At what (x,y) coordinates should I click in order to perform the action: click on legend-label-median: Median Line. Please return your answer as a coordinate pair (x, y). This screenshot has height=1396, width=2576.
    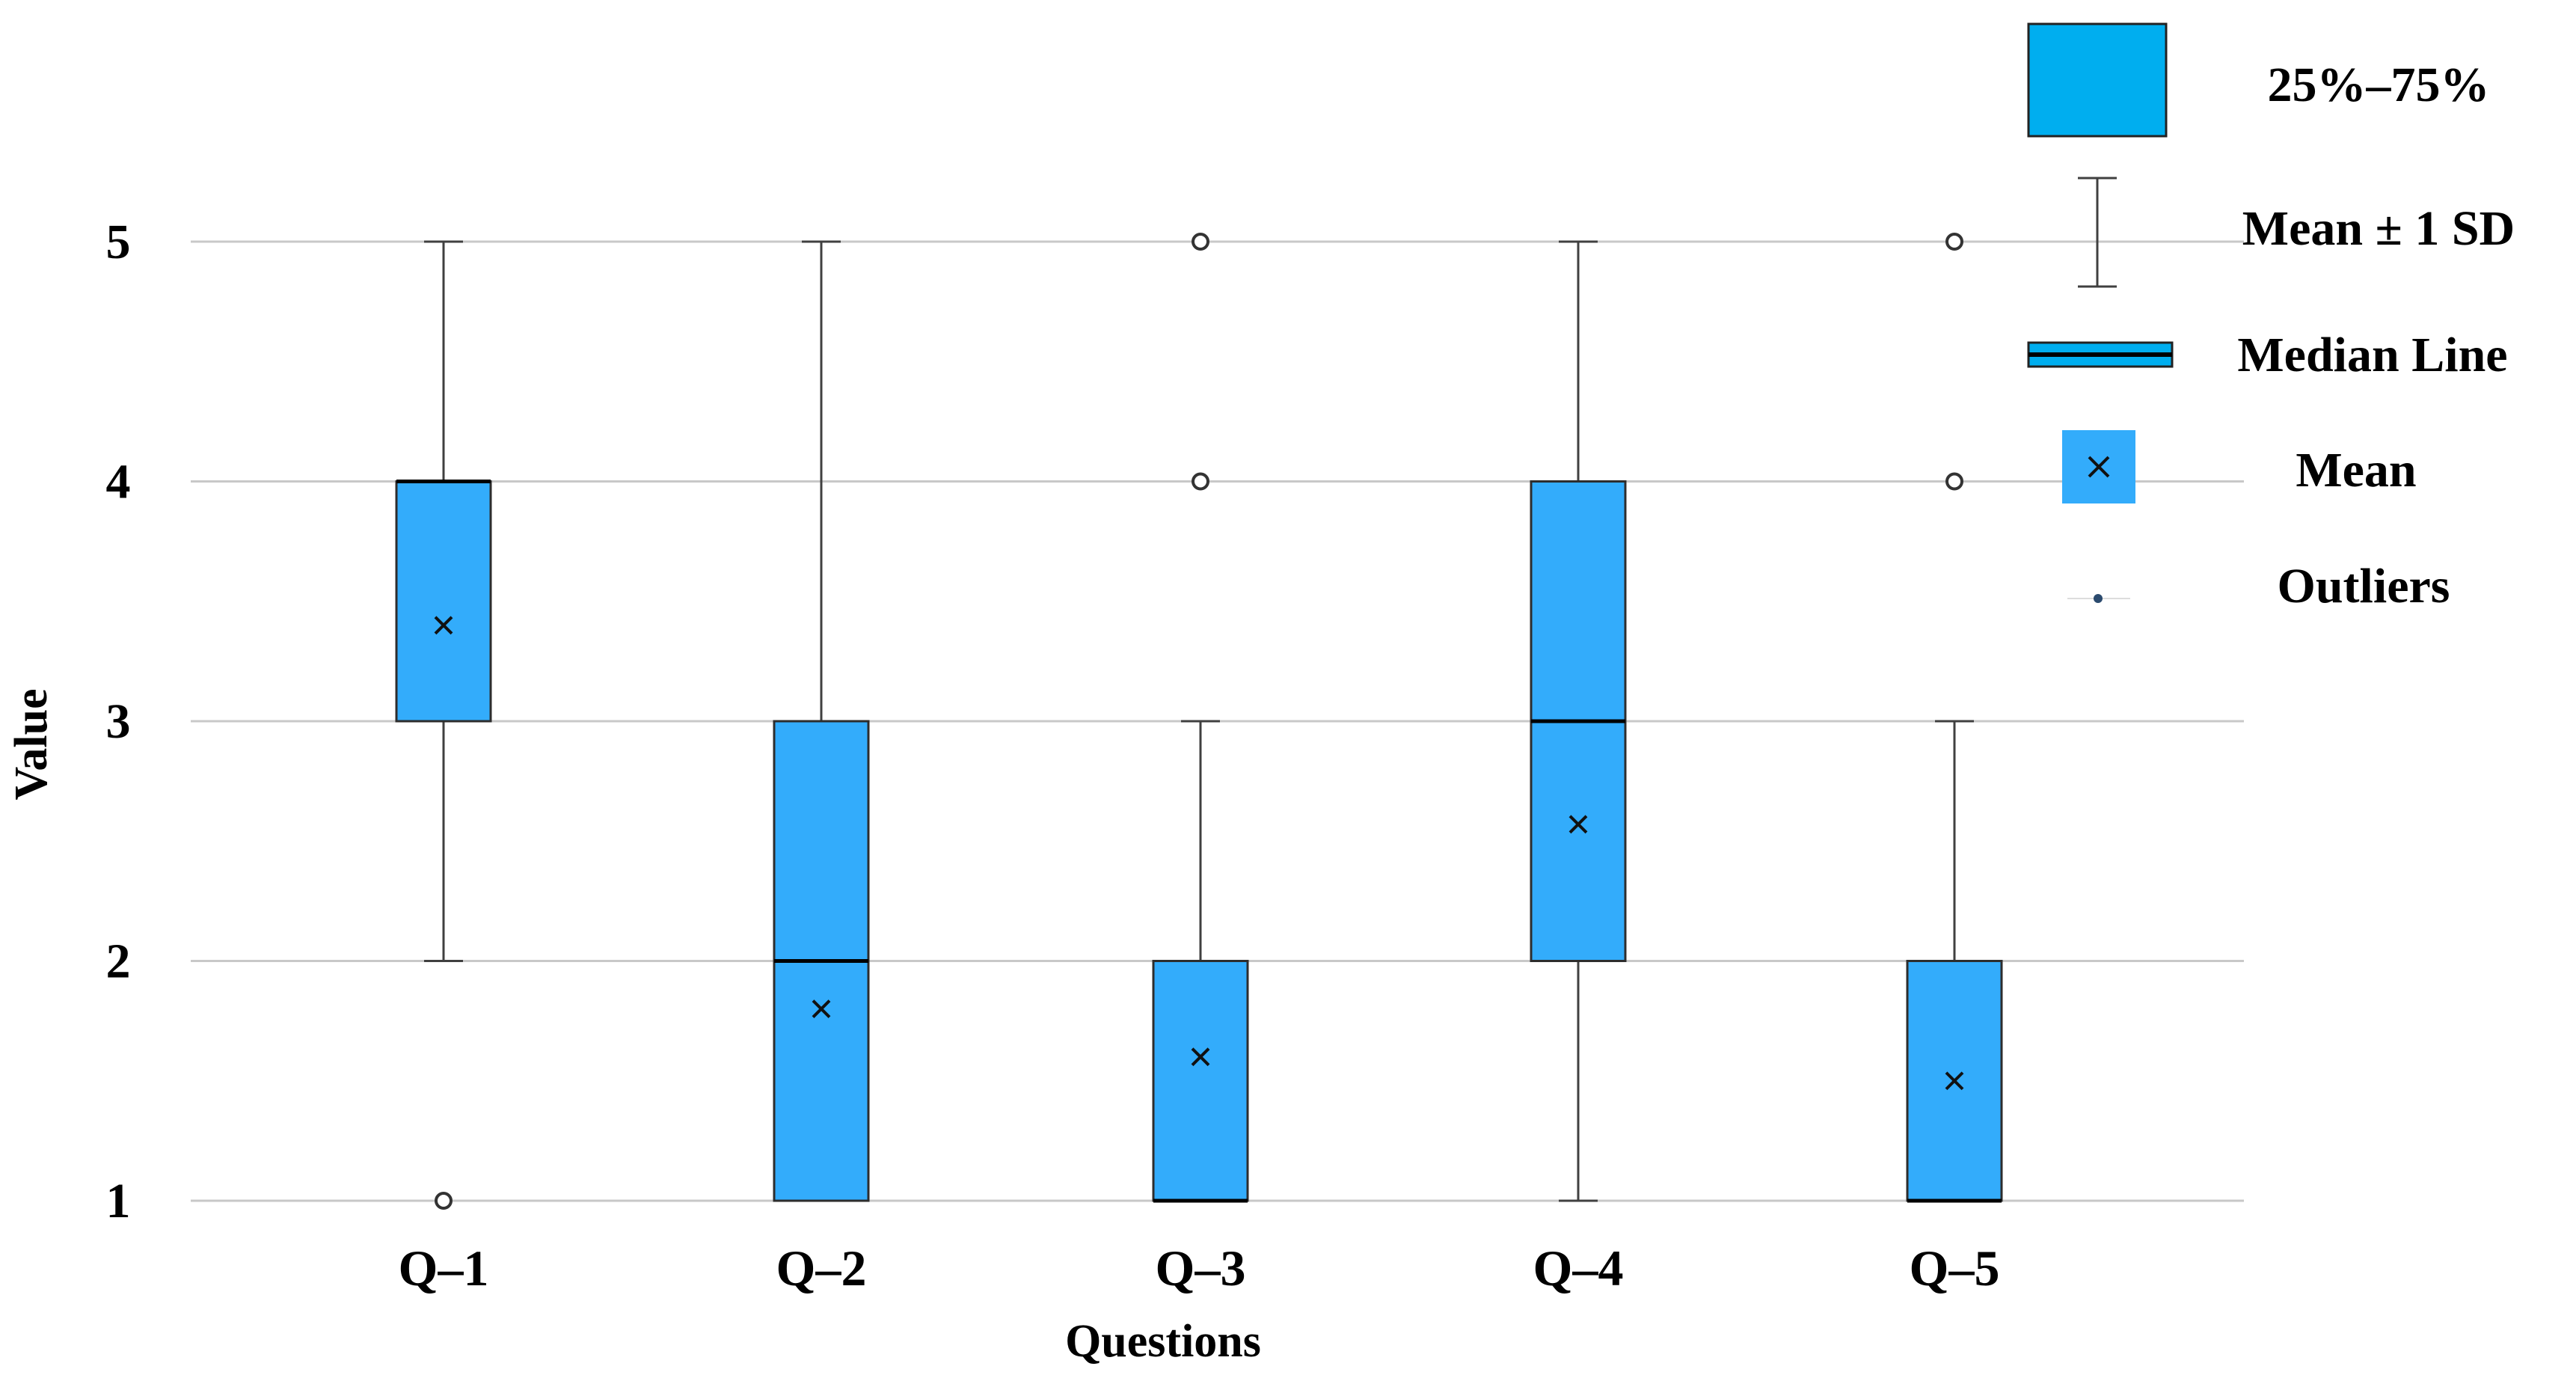
    Looking at the image, I should click on (2372, 355).